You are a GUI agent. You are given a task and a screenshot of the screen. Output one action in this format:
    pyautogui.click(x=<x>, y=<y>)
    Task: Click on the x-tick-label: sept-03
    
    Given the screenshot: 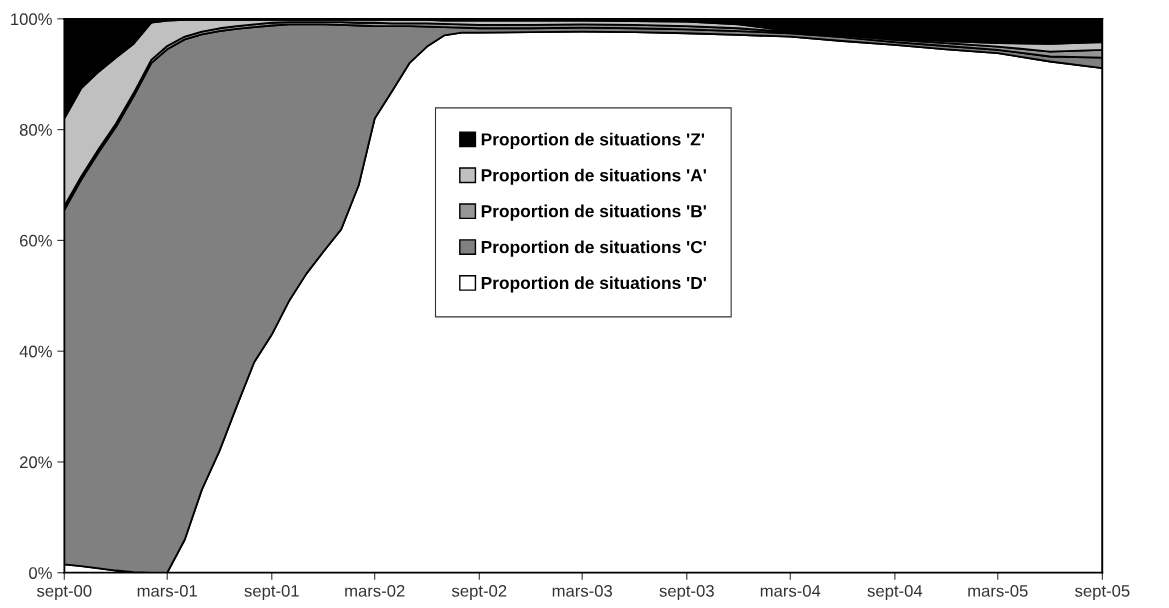 What is the action you would take?
    pyautogui.click(x=686, y=592)
    